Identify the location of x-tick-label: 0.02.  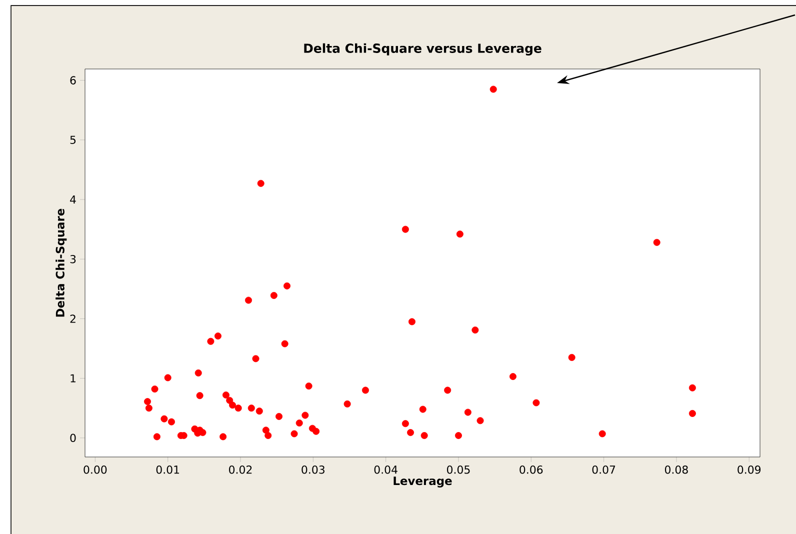
(240, 470).